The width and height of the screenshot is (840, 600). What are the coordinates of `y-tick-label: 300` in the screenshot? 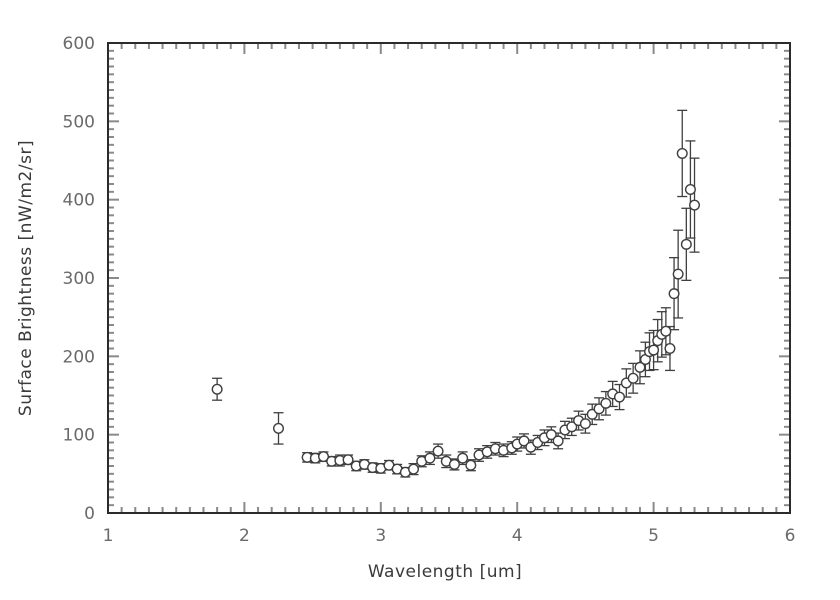 It's located at (79, 279).